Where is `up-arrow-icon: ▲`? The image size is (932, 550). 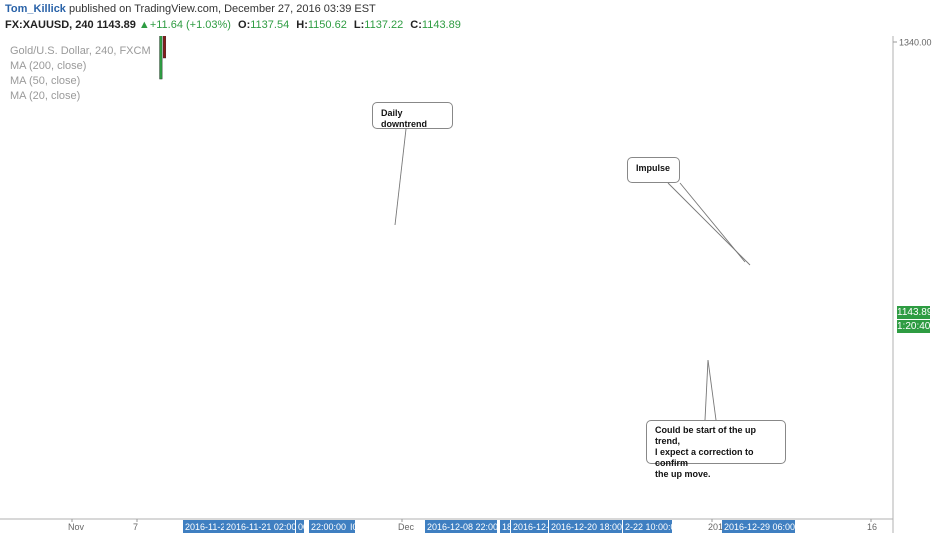 up-arrow-icon: ▲ is located at coordinates (144, 25).